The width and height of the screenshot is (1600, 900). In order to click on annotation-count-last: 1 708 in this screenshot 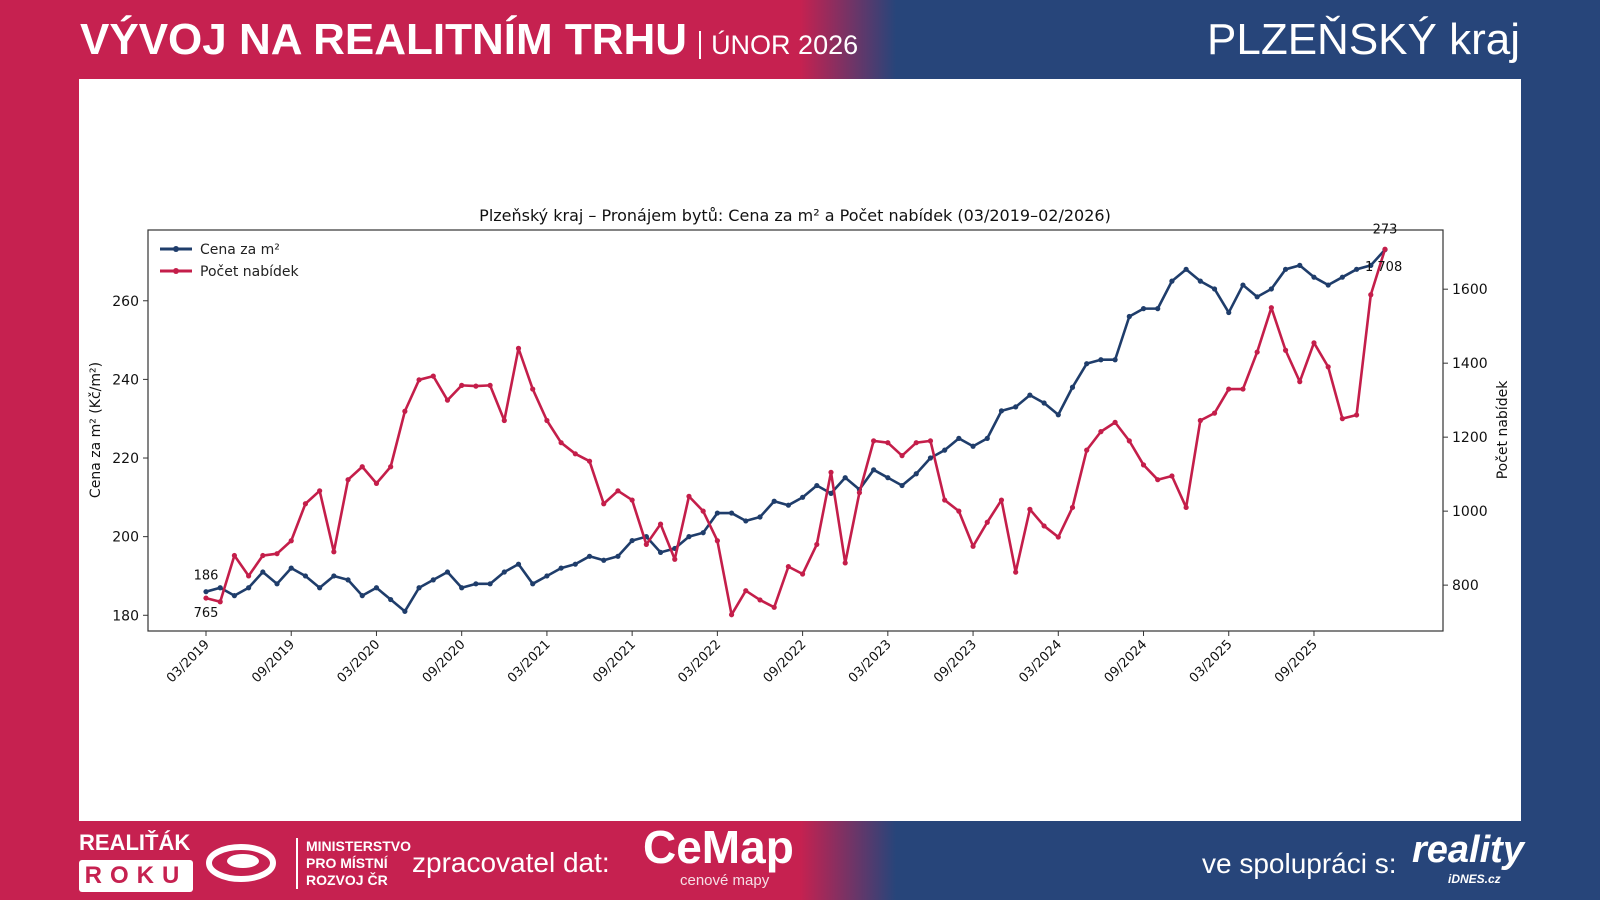, I will do `click(1383, 267)`.